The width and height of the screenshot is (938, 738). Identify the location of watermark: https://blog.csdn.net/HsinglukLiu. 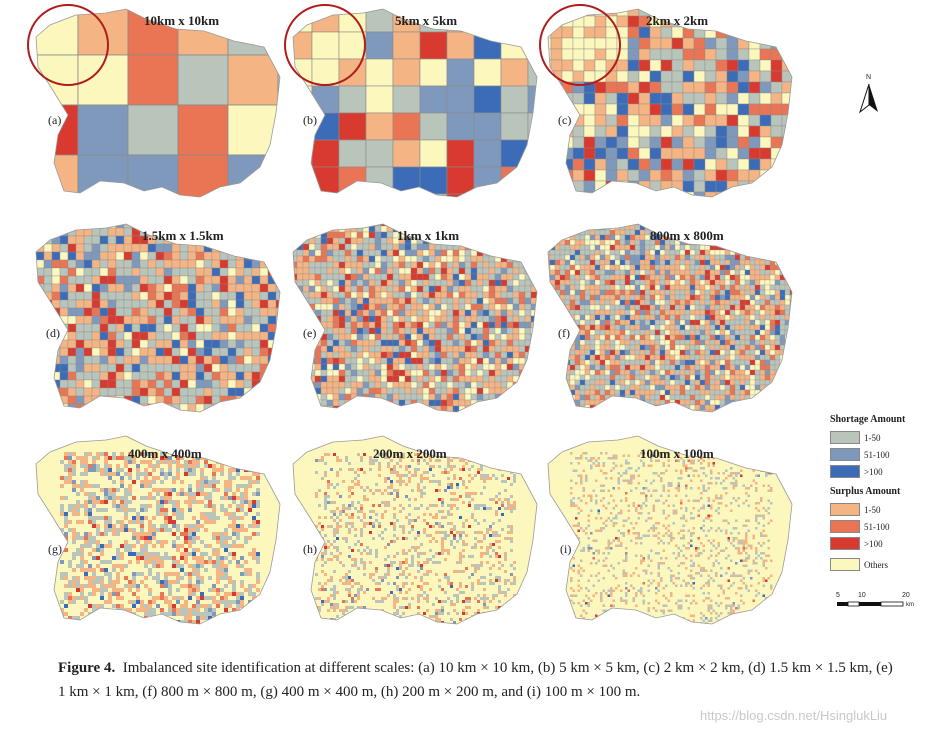
(794, 715).